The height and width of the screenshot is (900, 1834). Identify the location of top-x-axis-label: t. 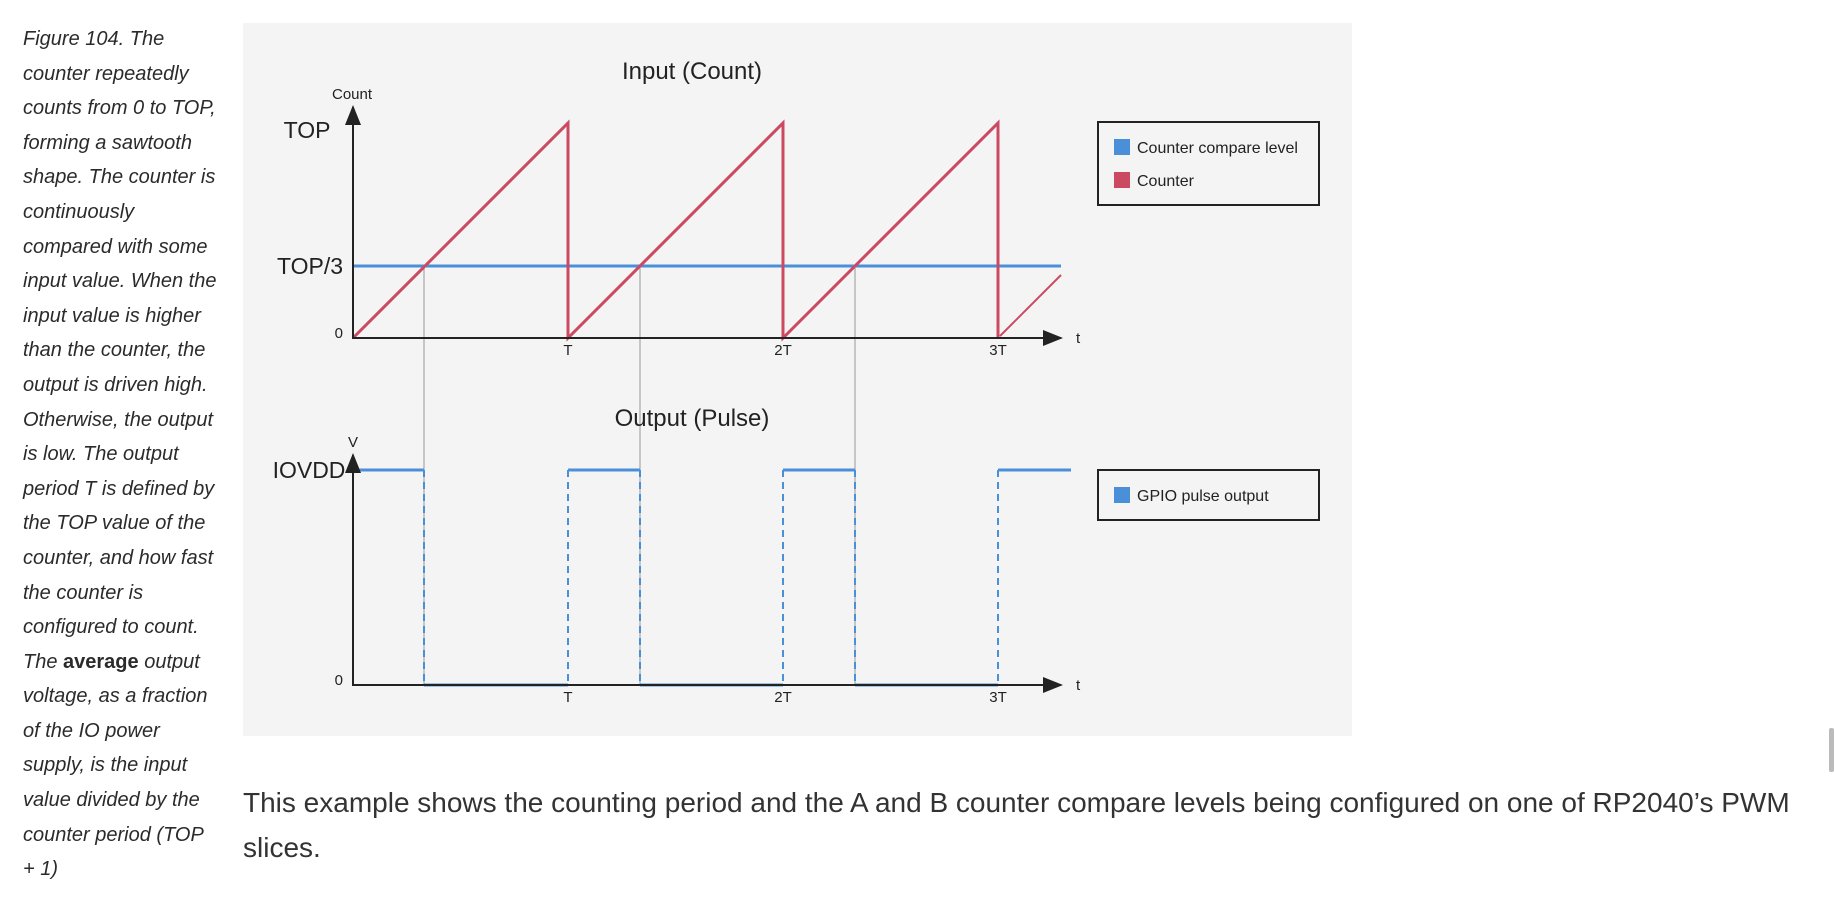
(1078, 338).